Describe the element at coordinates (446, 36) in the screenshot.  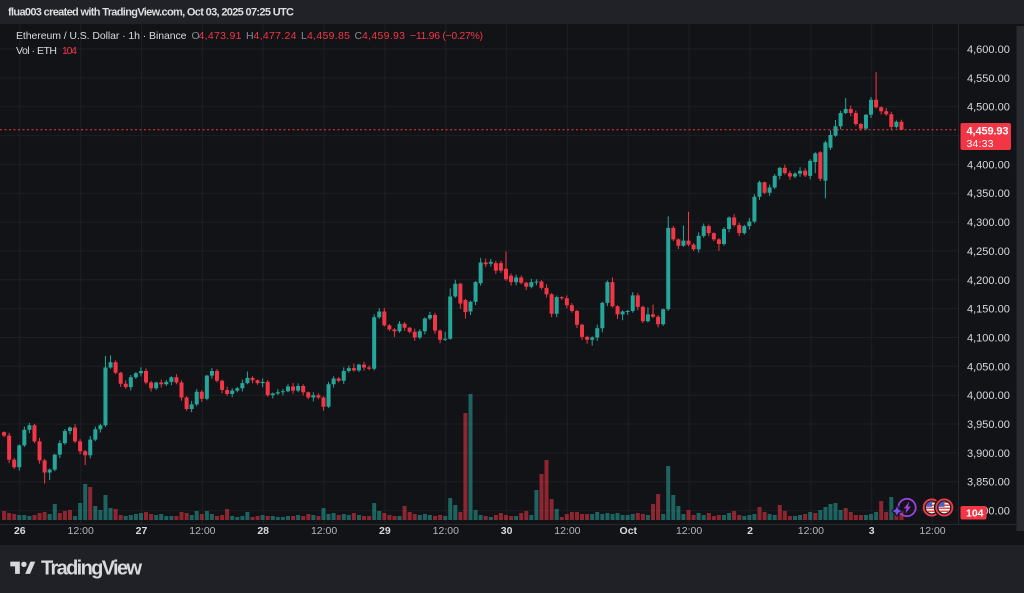
I see `svg-text: −11.96 (−0.27%)` at that location.